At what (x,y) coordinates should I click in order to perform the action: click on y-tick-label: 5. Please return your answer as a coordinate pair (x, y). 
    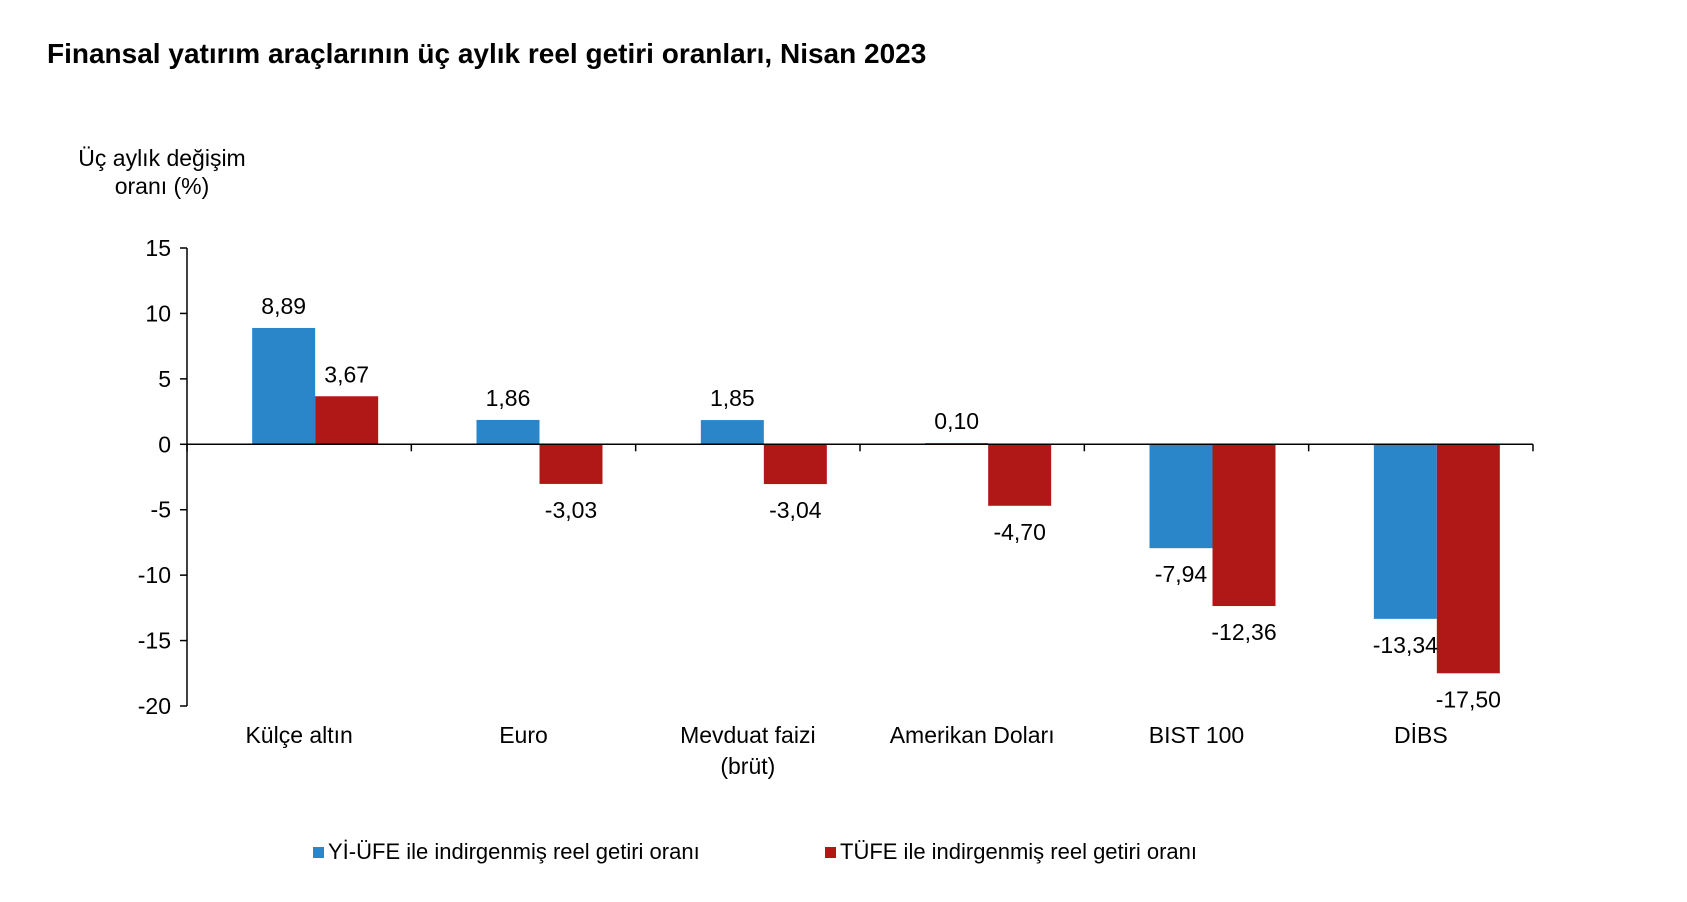
    Looking at the image, I should click on (164, 379).